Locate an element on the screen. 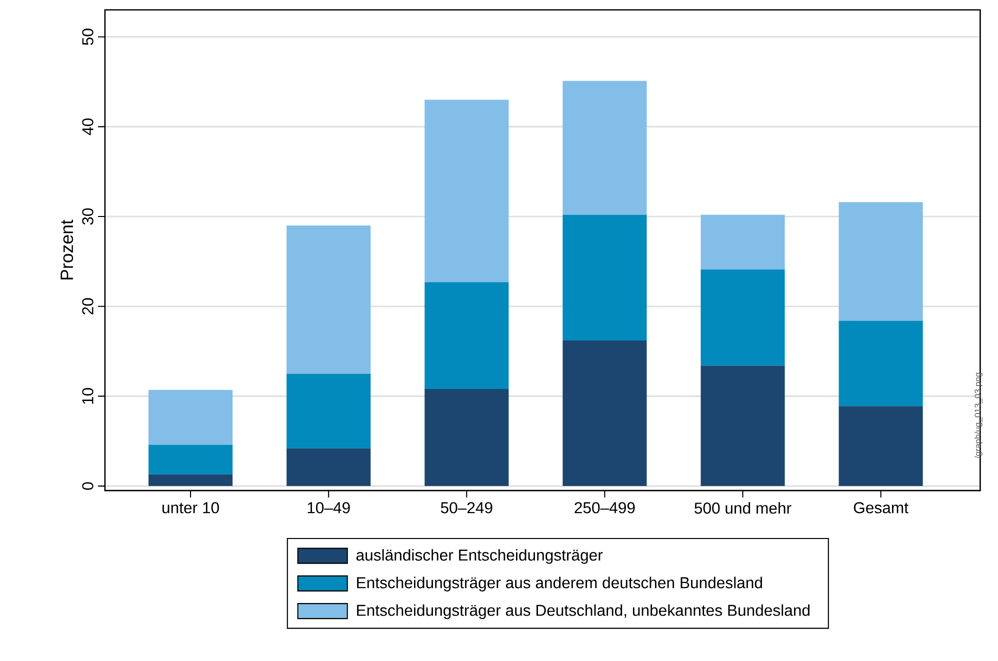 The image size is (998, 661). legend-label: ausländischer Entscheidungsträger is located at coordinates (479, 556).